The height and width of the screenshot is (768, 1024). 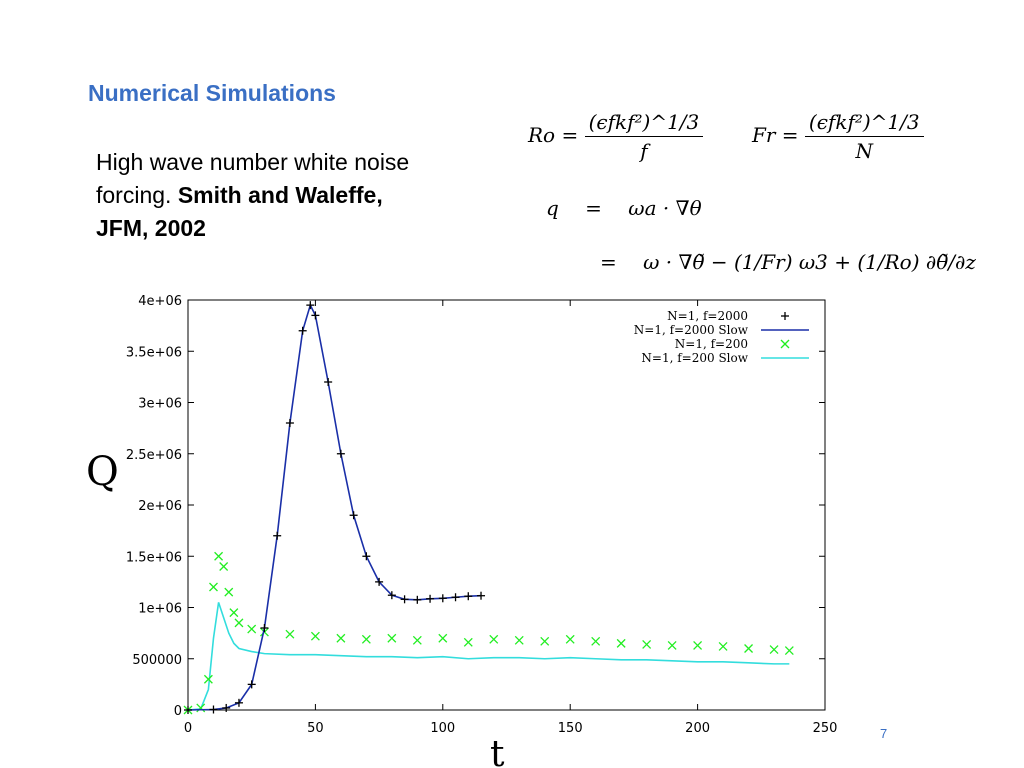 I want to click on y-tick-label: 4e+06, so click(x=160, y=301).